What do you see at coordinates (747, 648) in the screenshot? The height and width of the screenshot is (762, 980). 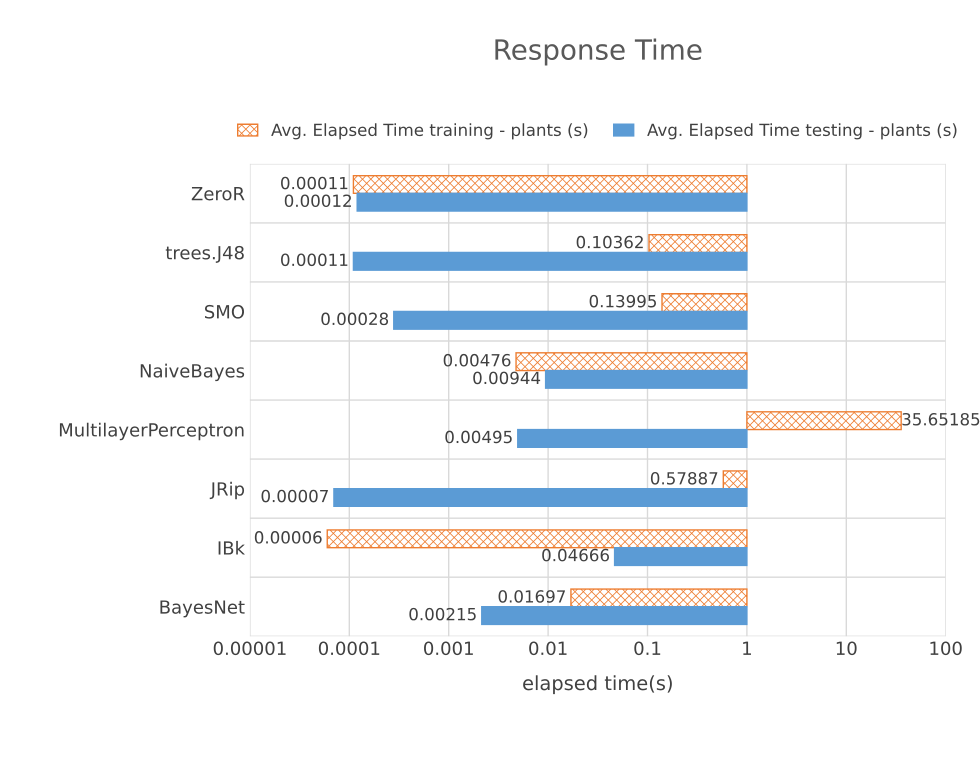 I see `x-tick-label: 1` at bounding box center [747, 648].